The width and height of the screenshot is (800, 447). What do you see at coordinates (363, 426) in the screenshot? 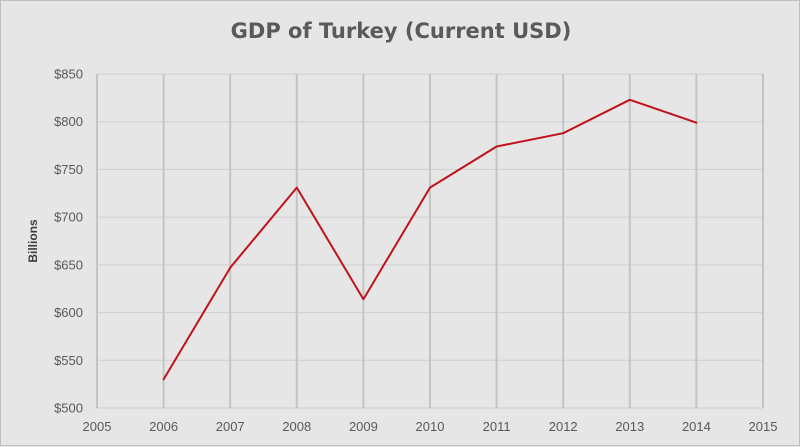
I see `x-tick-label: 2009` at bounding box center [363, 426].